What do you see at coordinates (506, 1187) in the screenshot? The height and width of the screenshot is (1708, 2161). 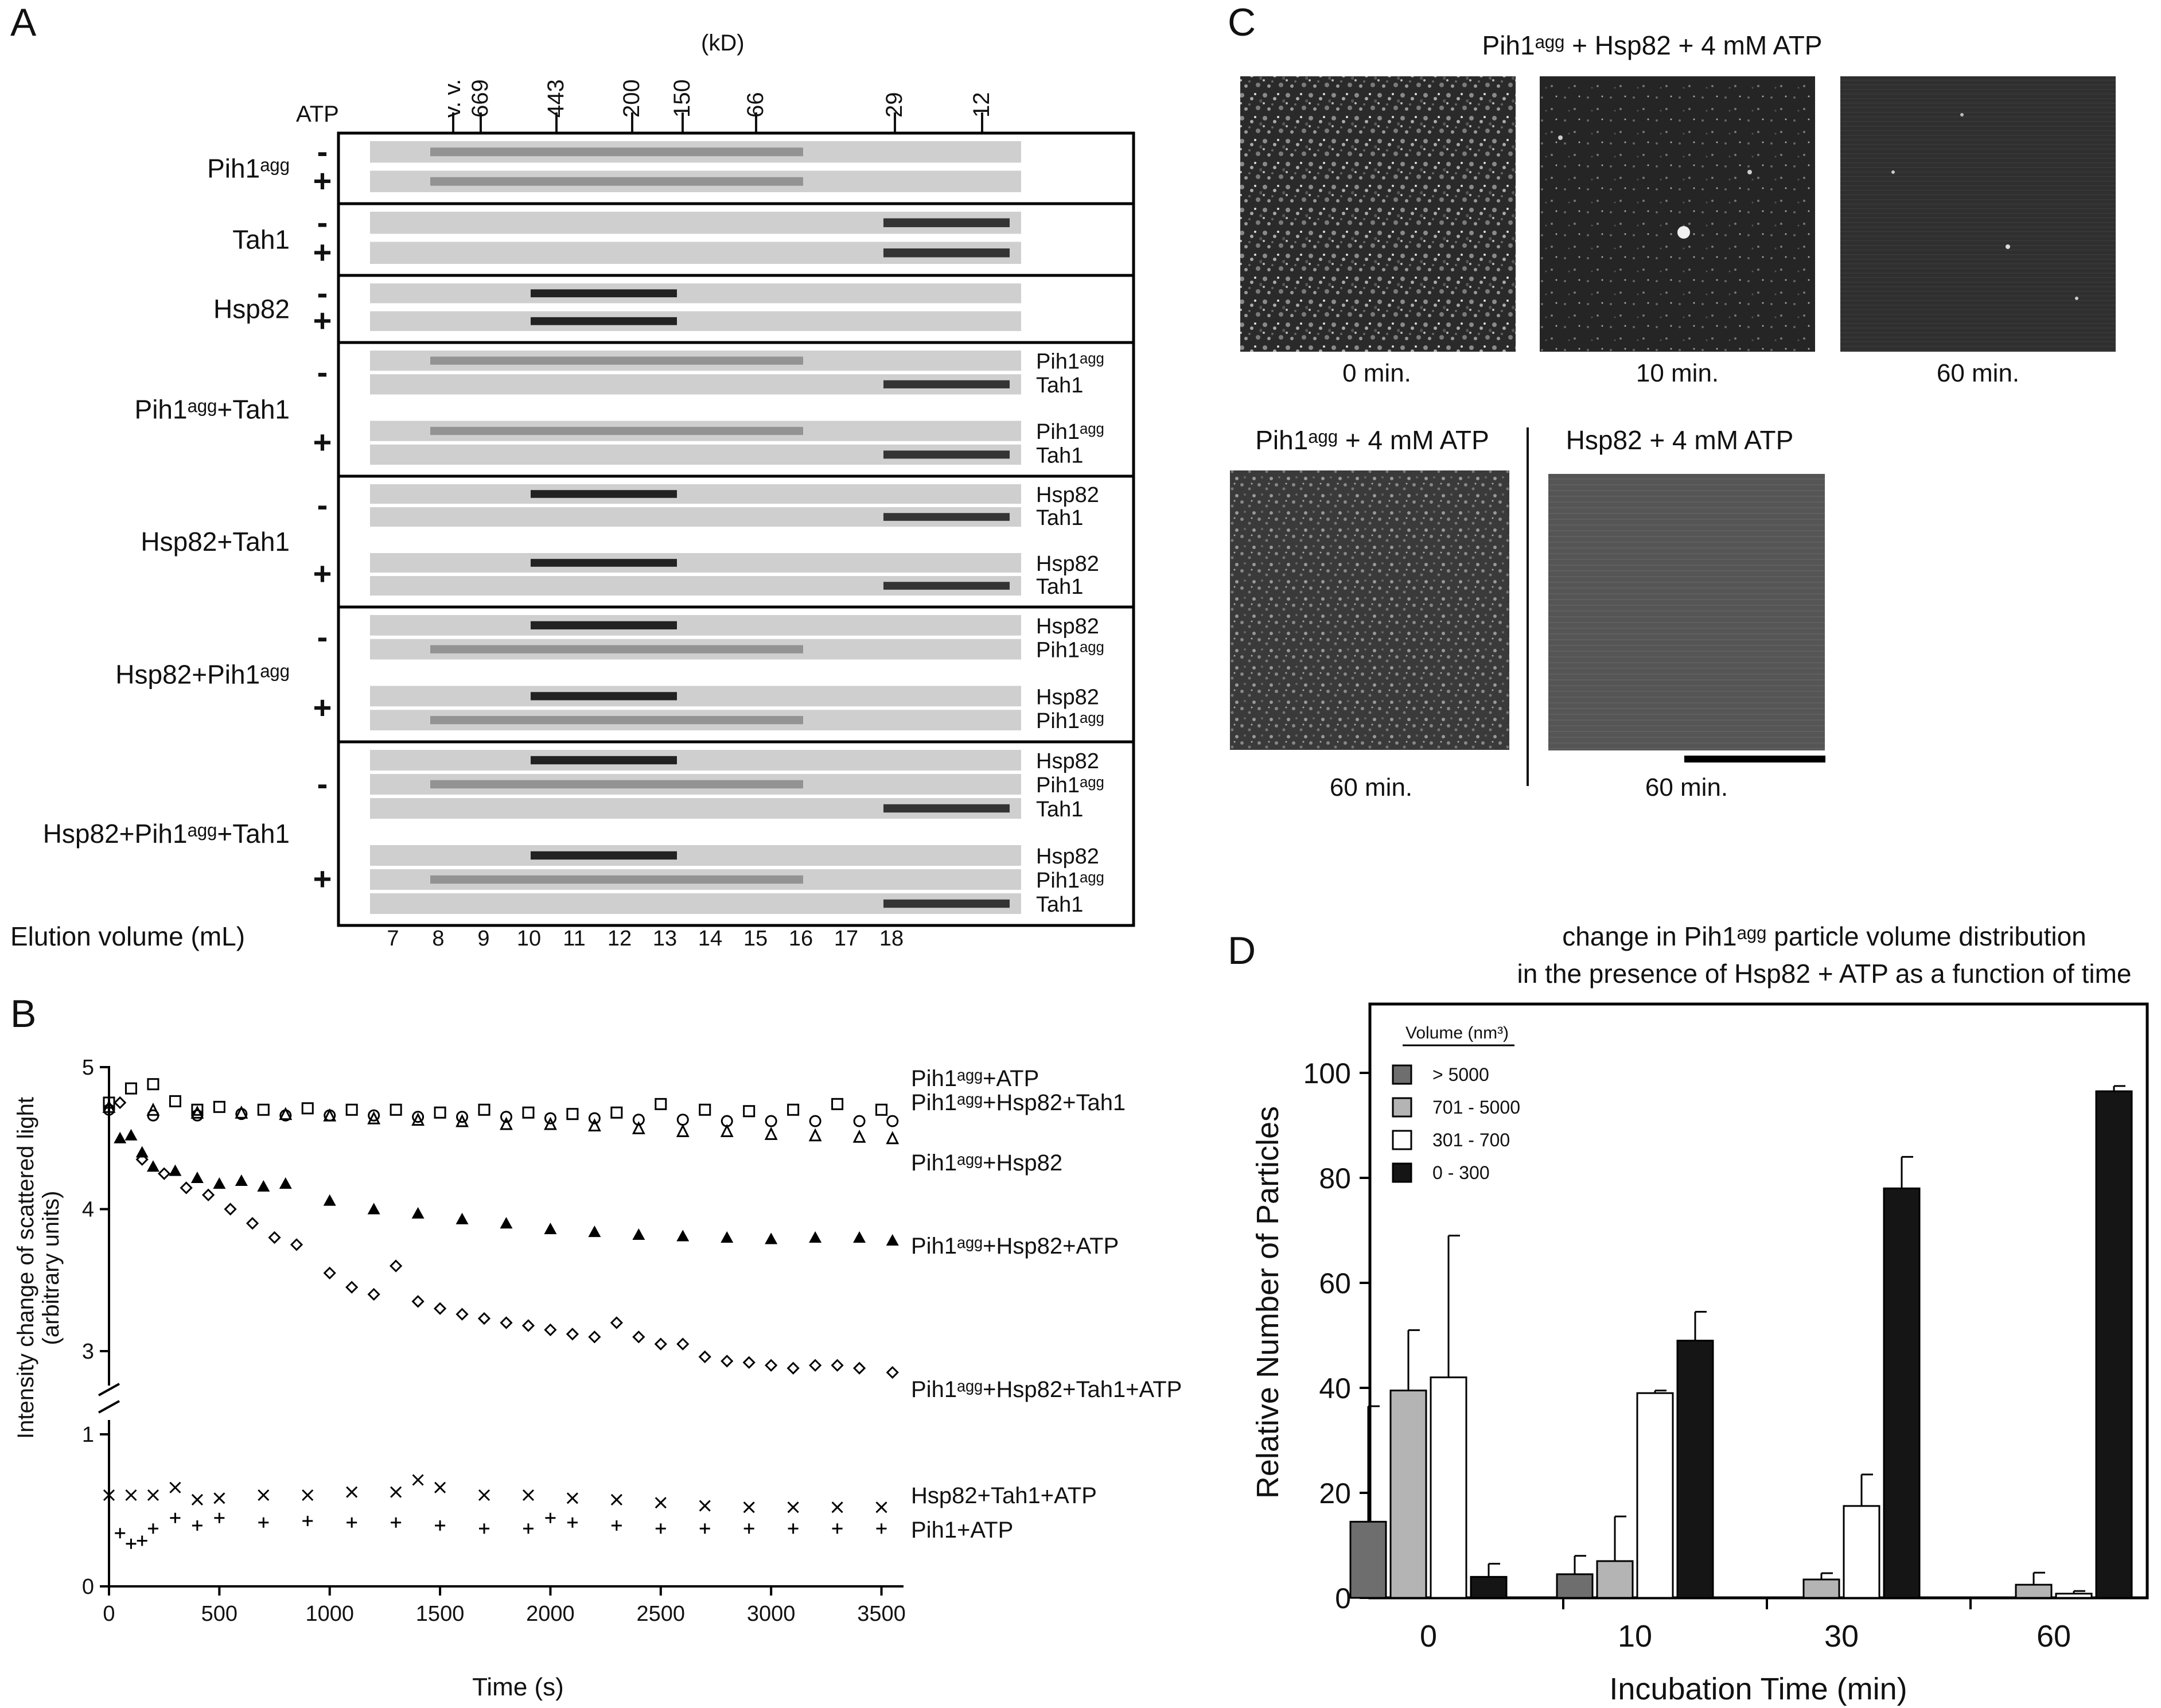 I see `b-series-filled-triangle` at bounding box center [506, 1187].